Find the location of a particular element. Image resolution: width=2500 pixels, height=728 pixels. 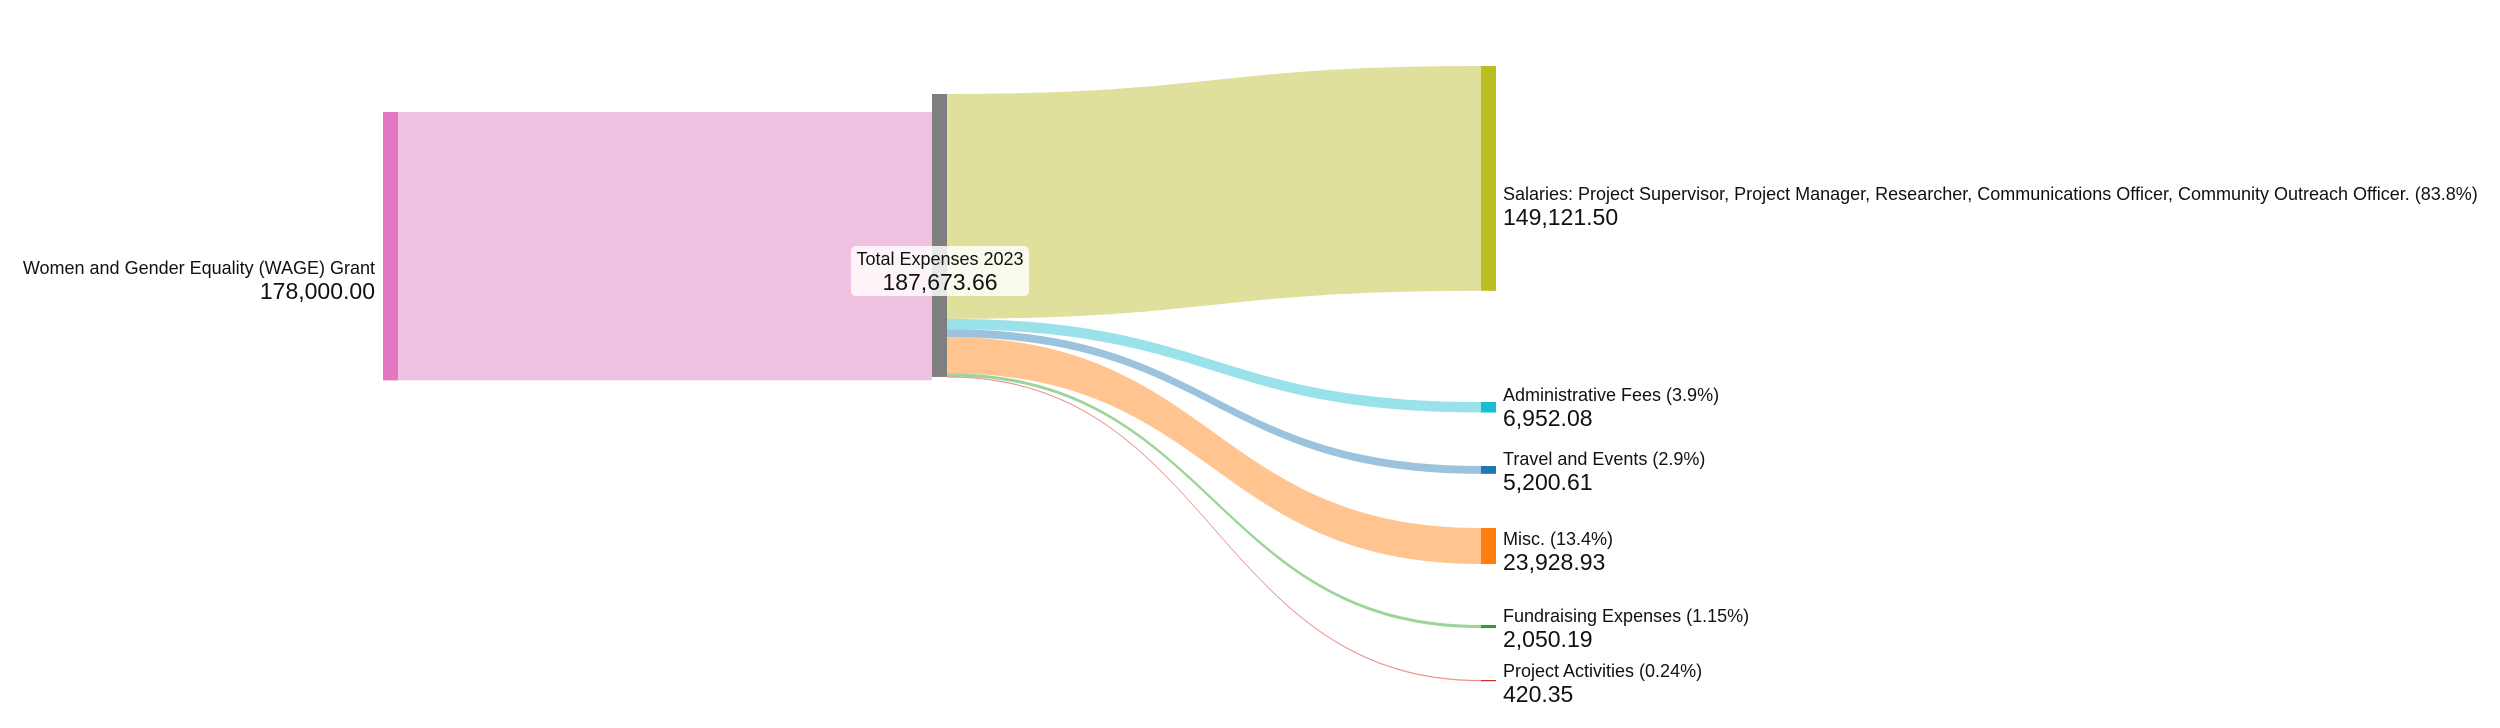

node-bar-salaries is located at coordinates (1488, 178).